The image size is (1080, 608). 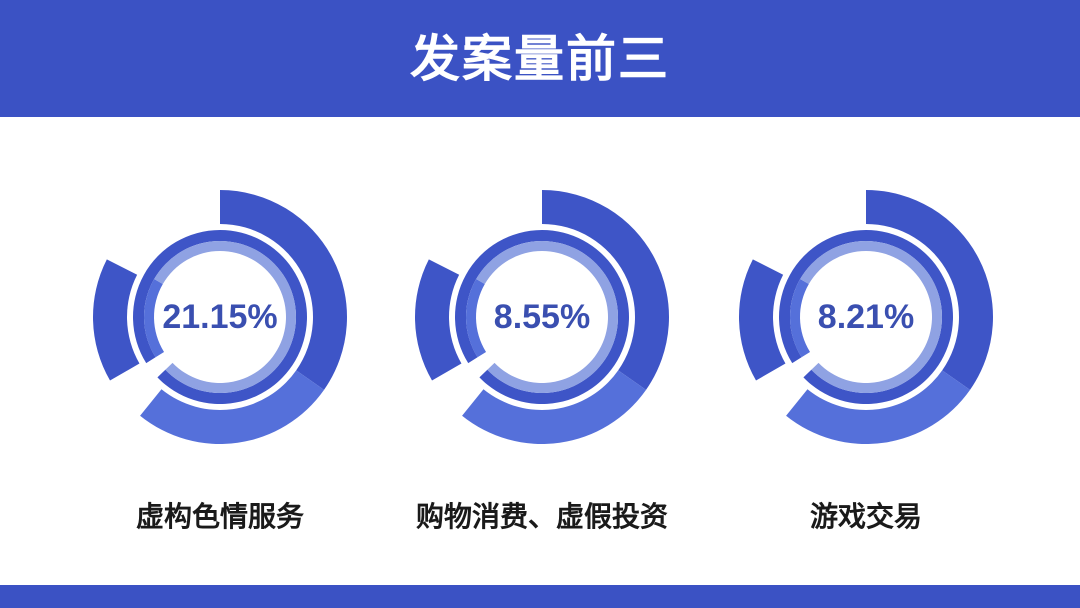 I want to click on percent-value: 21.15%, so click(x=220, y=317).